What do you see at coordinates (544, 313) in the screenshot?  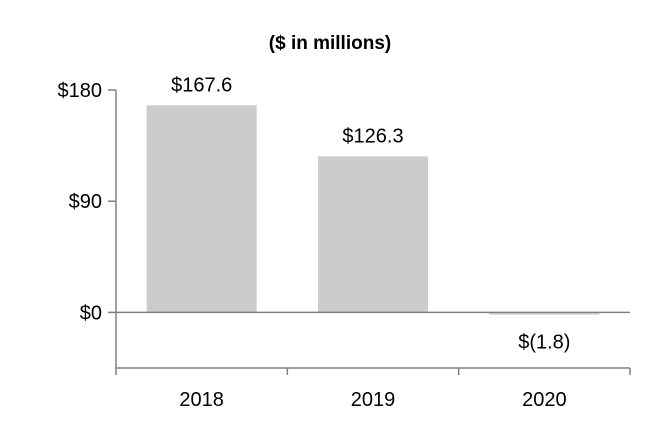 I see `bar-2020` at bounding box center [544, 313].